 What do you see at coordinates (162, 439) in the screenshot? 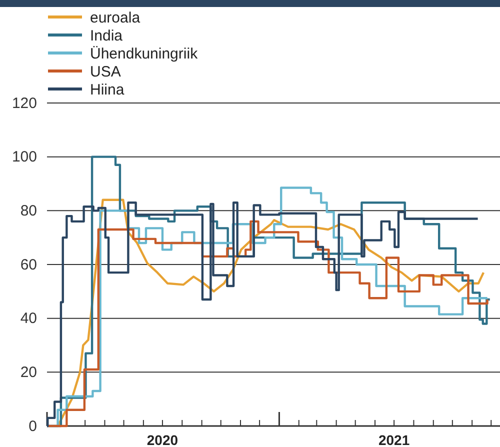
I see `x-tick-label: 2020` at bounding box center [162, 439].